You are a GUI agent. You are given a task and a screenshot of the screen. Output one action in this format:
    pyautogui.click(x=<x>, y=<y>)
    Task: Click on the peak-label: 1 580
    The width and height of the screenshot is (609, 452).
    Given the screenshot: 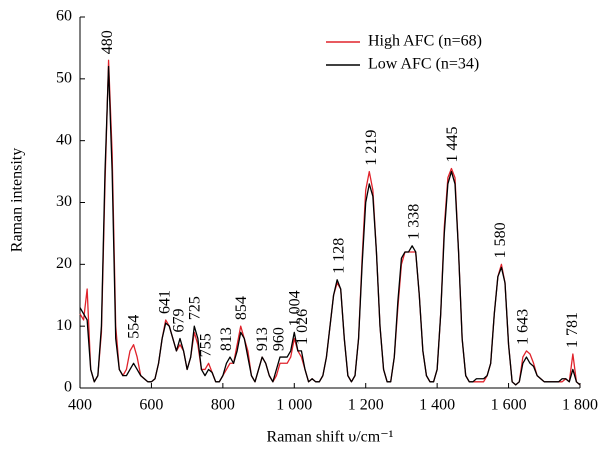 What is the action you would take?
    pyautogui.click(x=500, y=240)
    